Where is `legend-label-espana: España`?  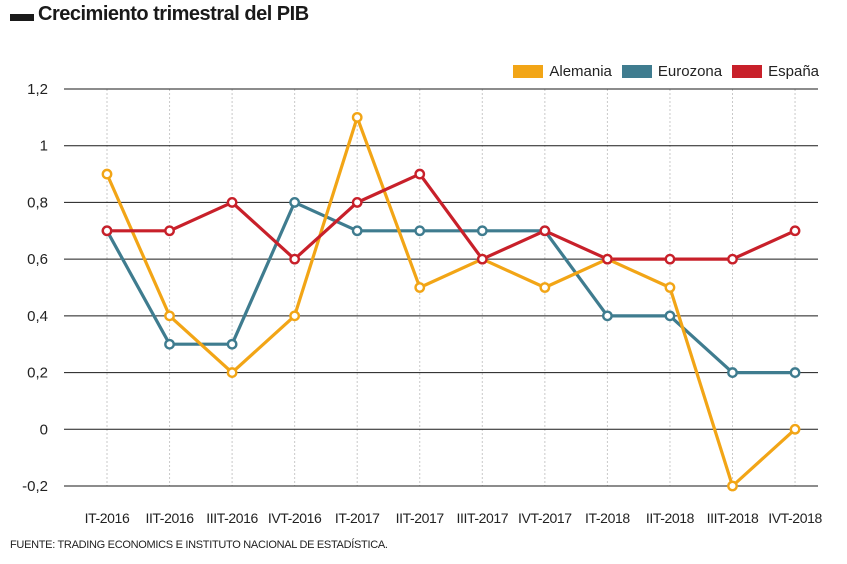 legend-label-espana: España is located at coordinates (793, 71).